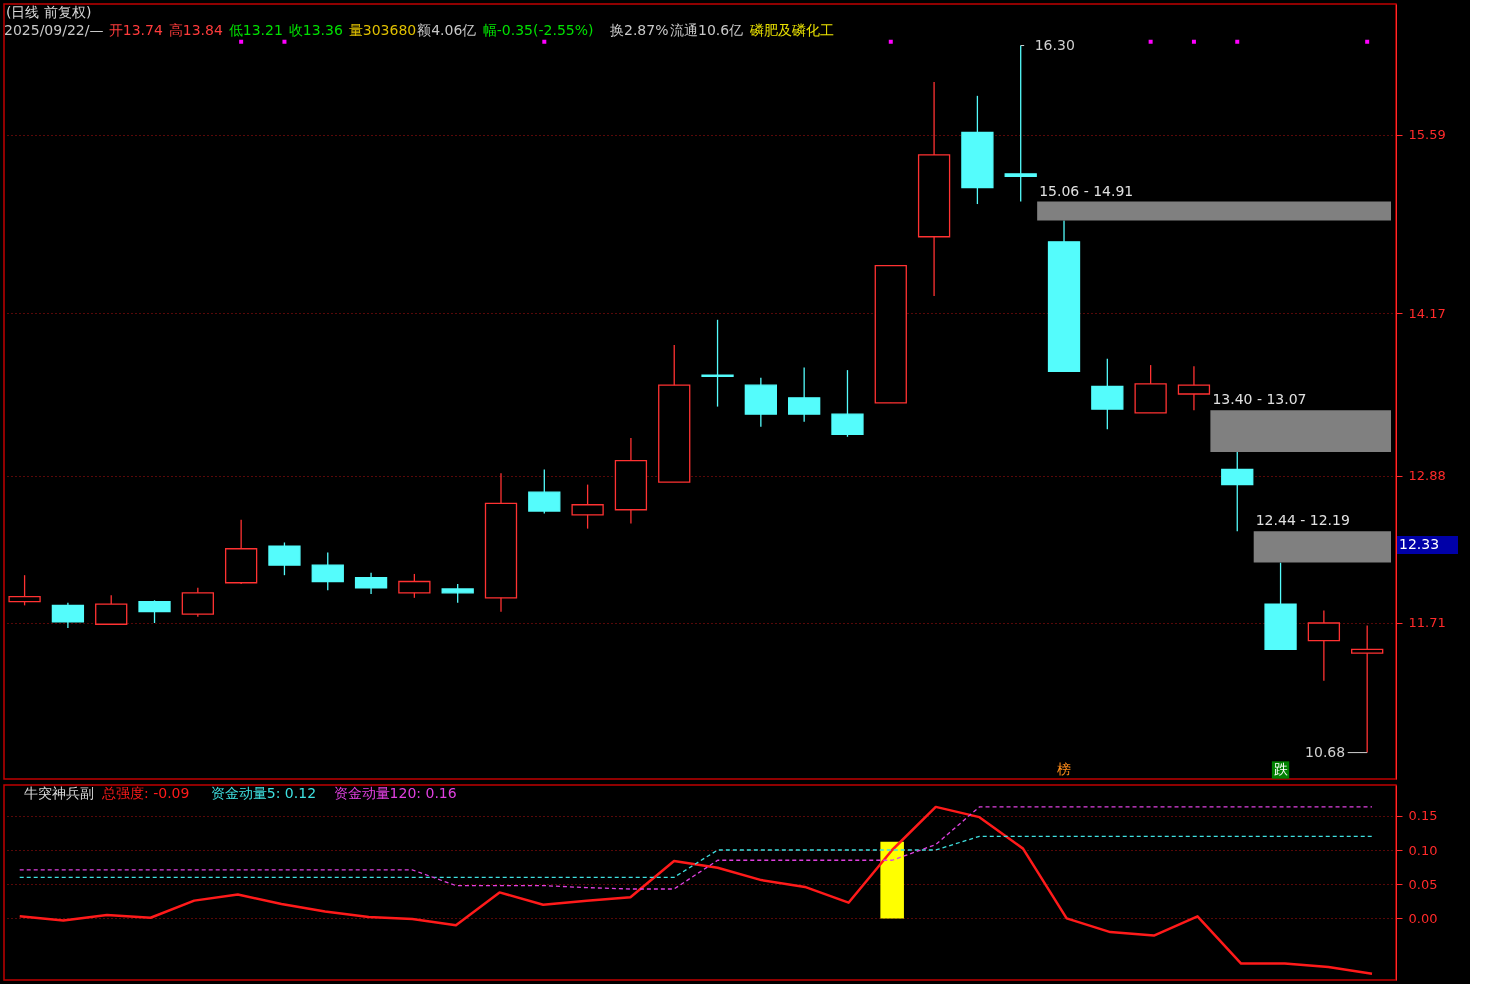  Describe the element at coordinates (1427, 476) in the screenshot. I see `y-tick-label: 12.88` at that location.